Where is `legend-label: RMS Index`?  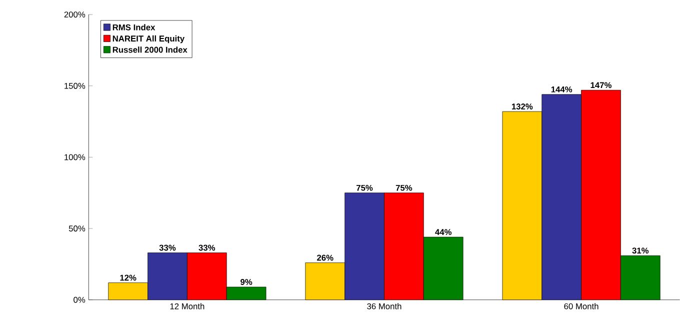 legend-label: RMS Index is located at coordinates (134, 27).